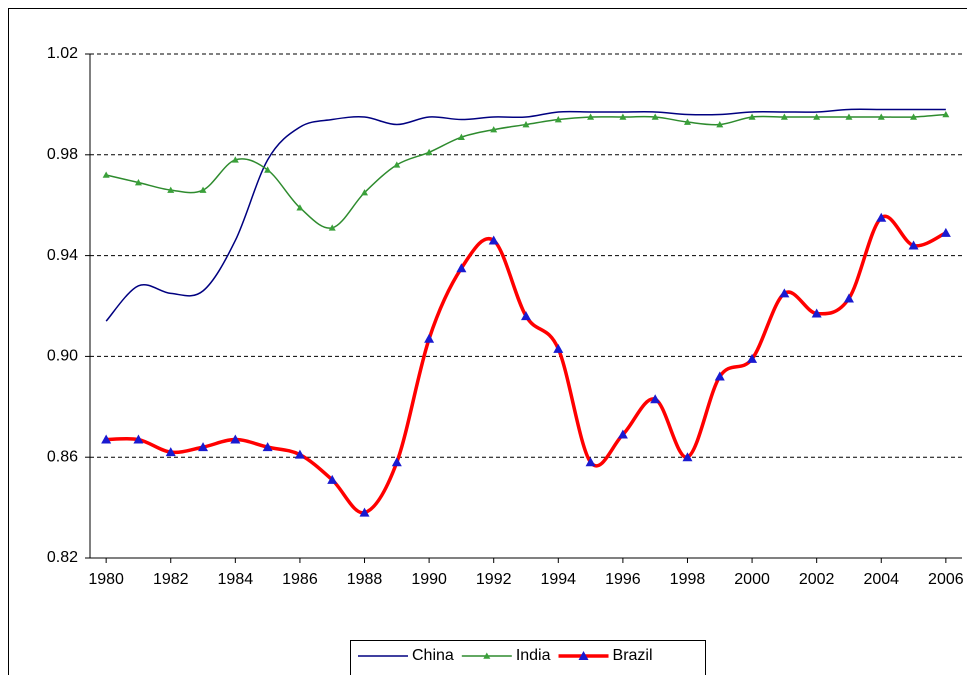  What do you see at coordinates (688, 579) in the screenshot?
I see `x-tick-label: 1998` at bounding box center [688, 579].